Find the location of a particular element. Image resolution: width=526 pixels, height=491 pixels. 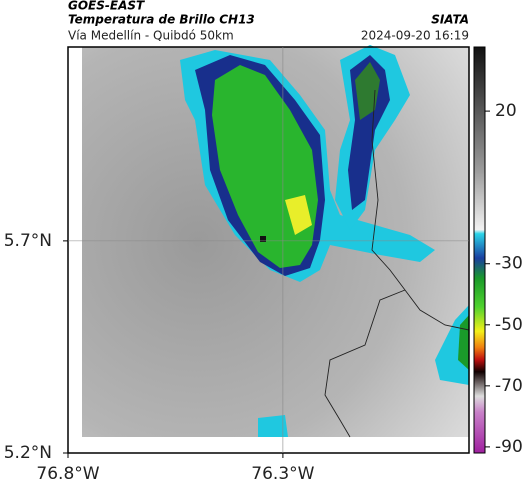

title: Temperatura de Brillo CH13 is located at coordinates (161, 20).